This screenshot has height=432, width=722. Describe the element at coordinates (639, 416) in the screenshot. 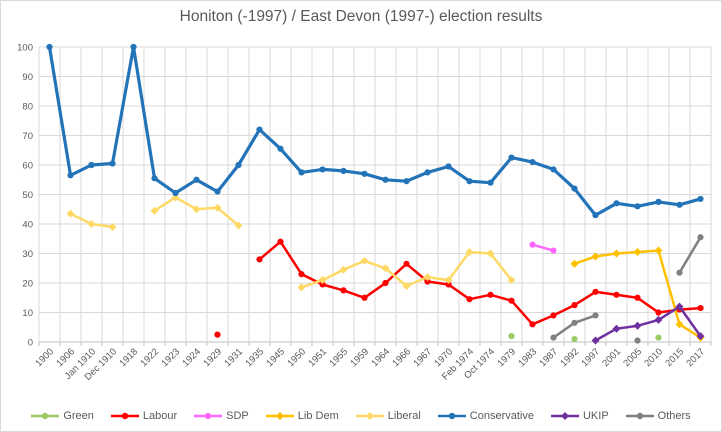

I see `others-legend-glyph` at that location.